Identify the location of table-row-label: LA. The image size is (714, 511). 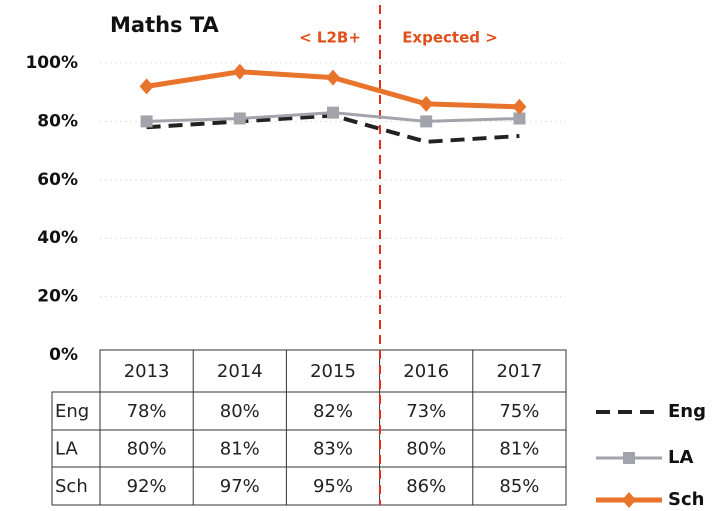
(66, 449).